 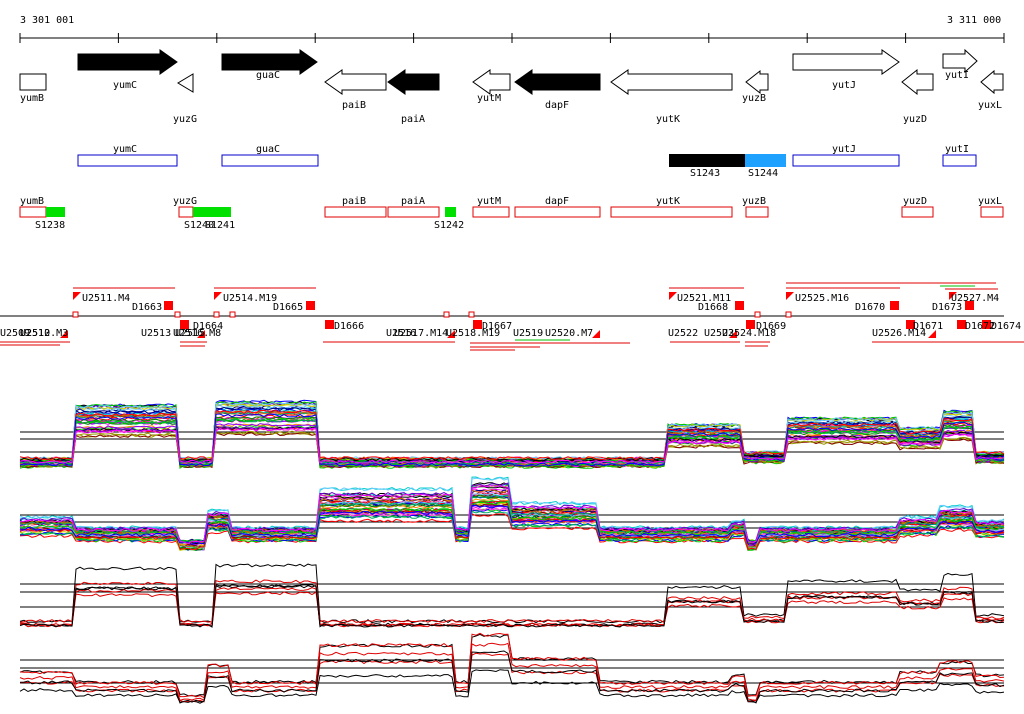 What do you see at coordinates (749, 333) in the screenshot?
I see `tu-label: U2524.M18` at bounding box center [749, 333].